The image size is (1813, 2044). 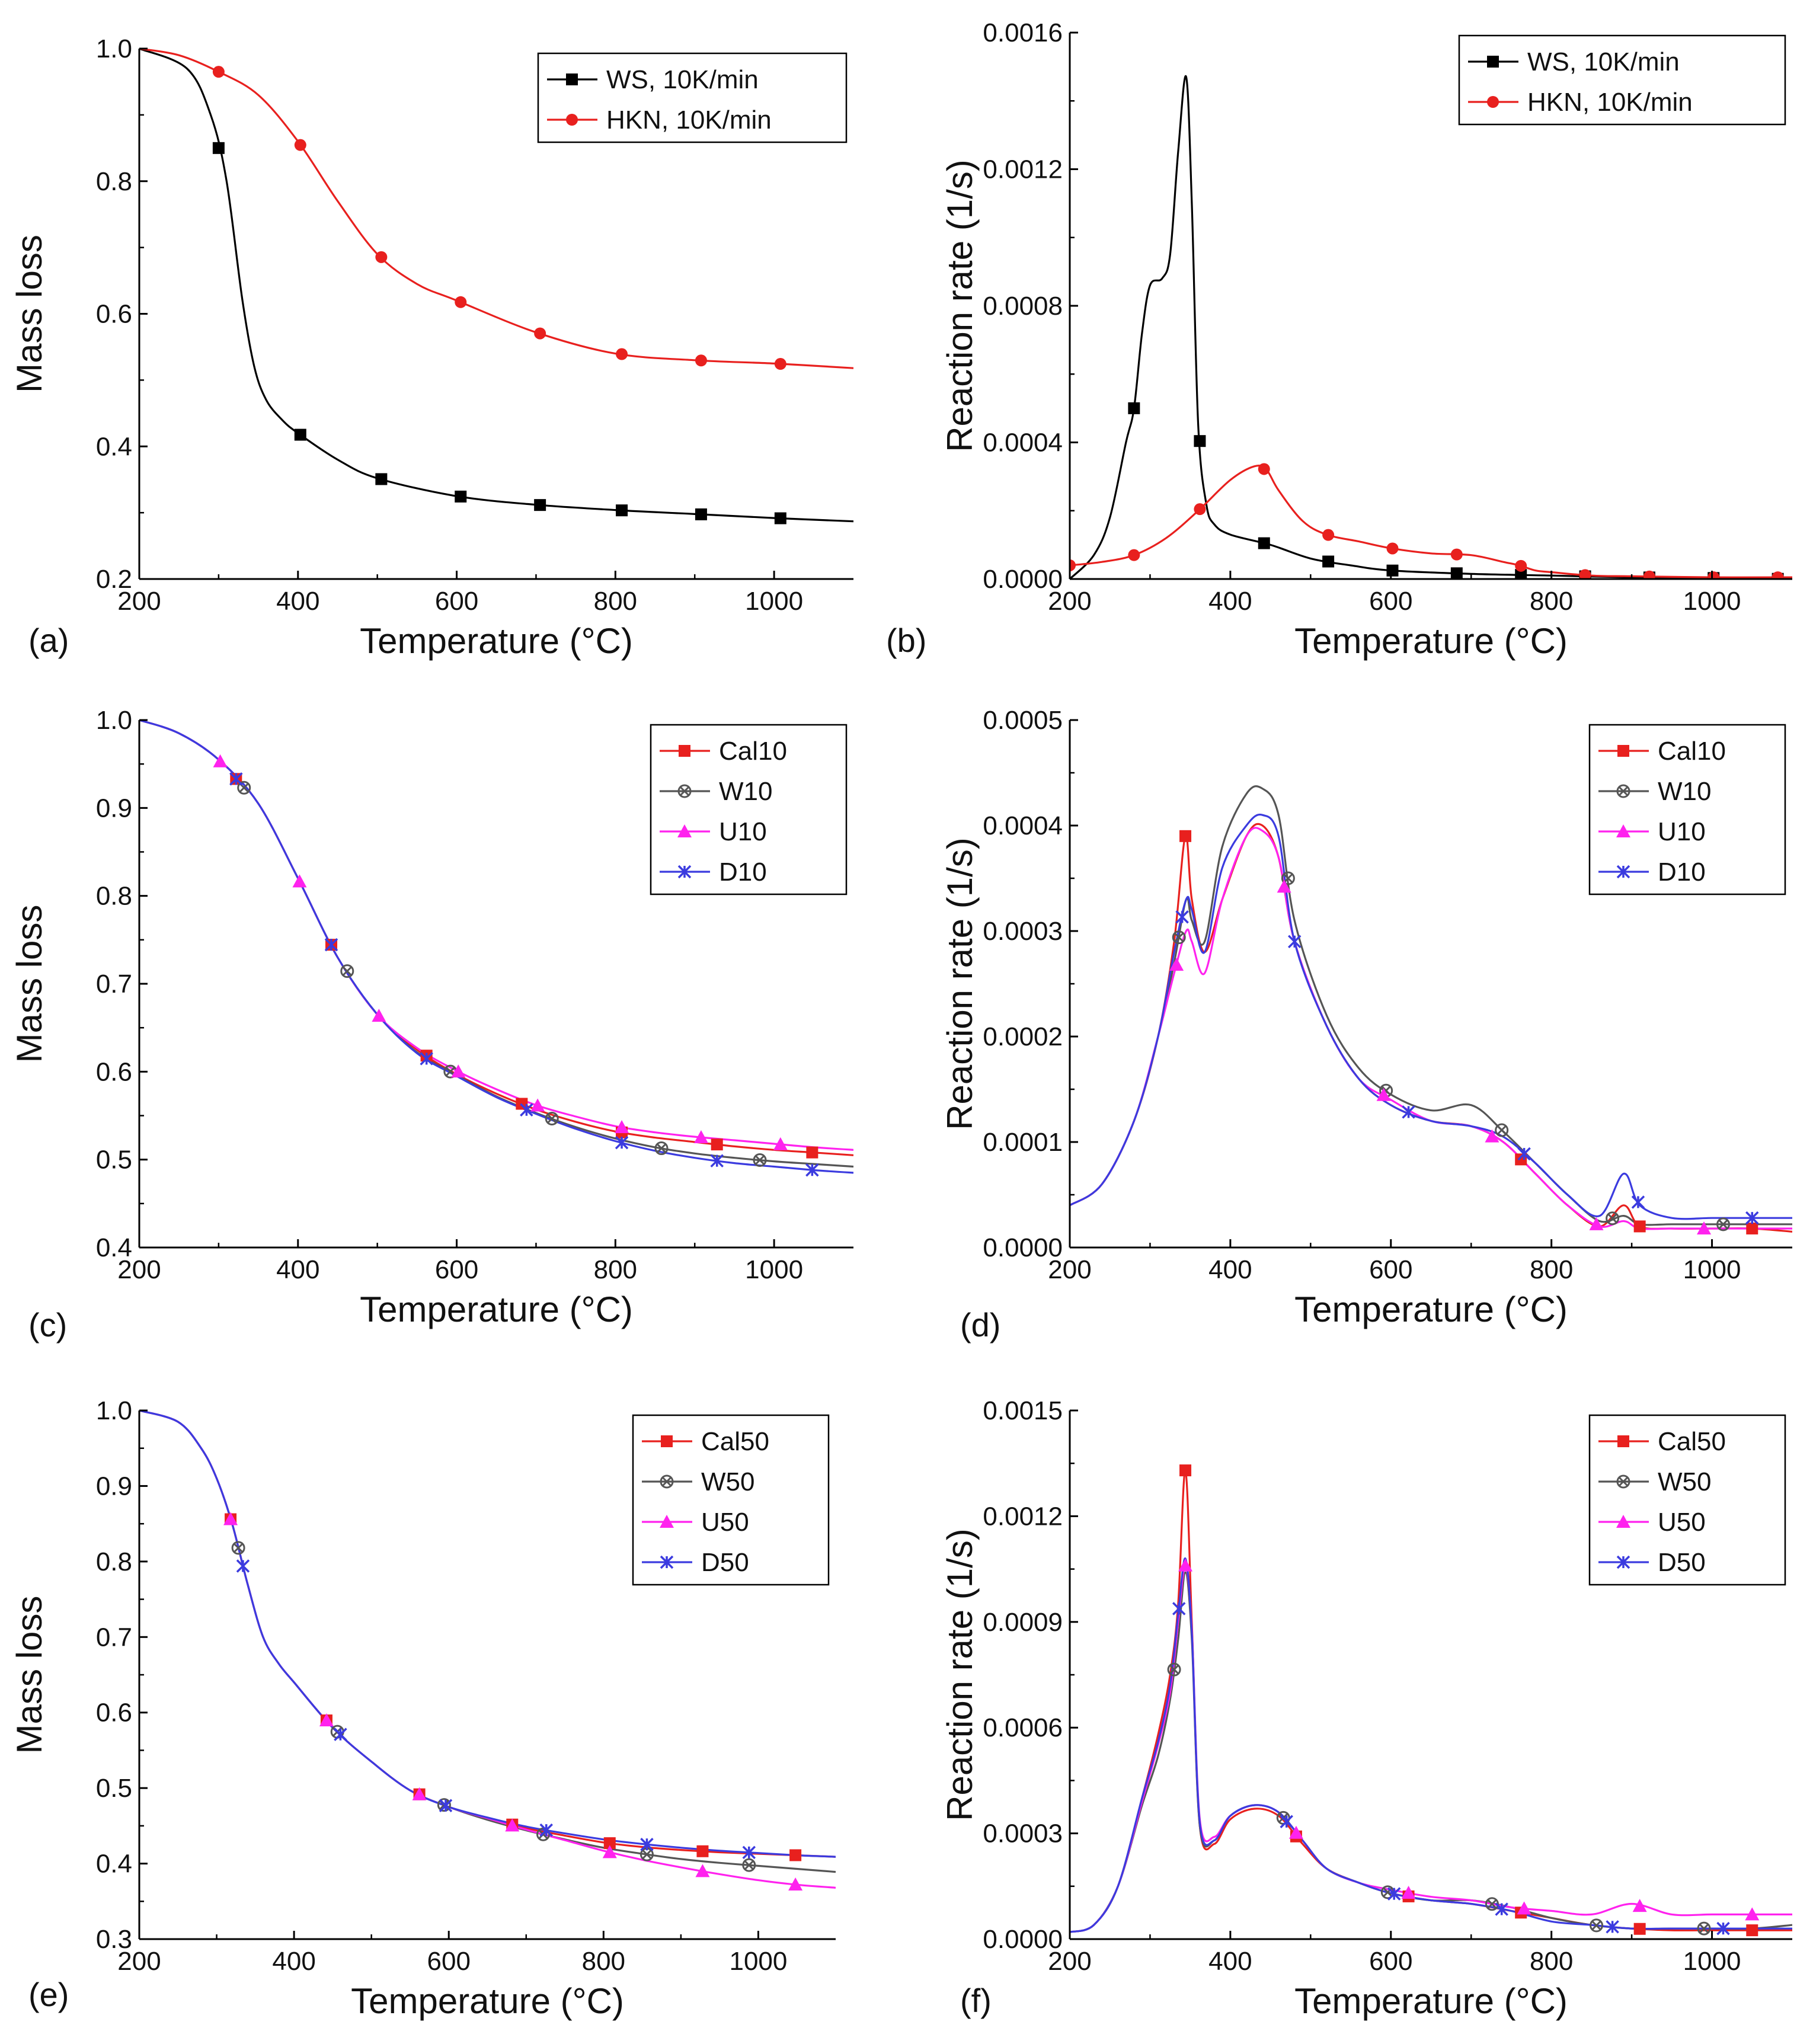 What do you see at coordinates (725, 1523) in the screenshot?
I see `legend-entry-label: U50` at bounding box center [725, 1523].